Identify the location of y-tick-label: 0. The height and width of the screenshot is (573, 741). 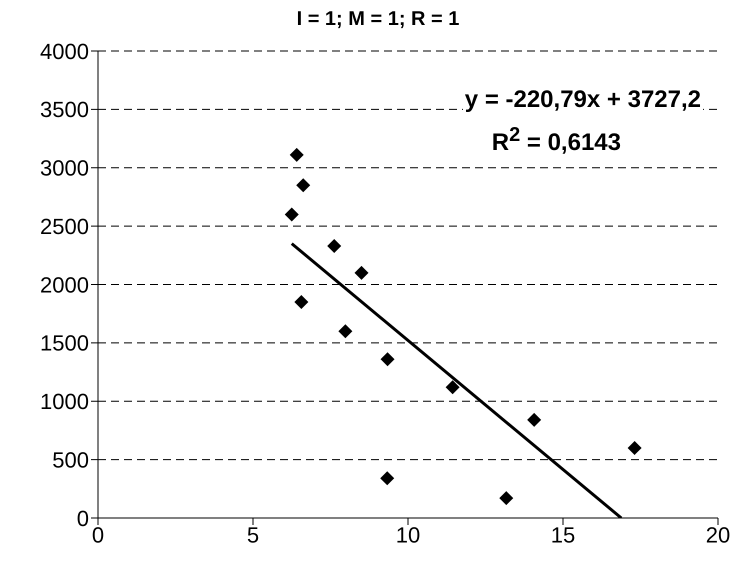
(82, 518).